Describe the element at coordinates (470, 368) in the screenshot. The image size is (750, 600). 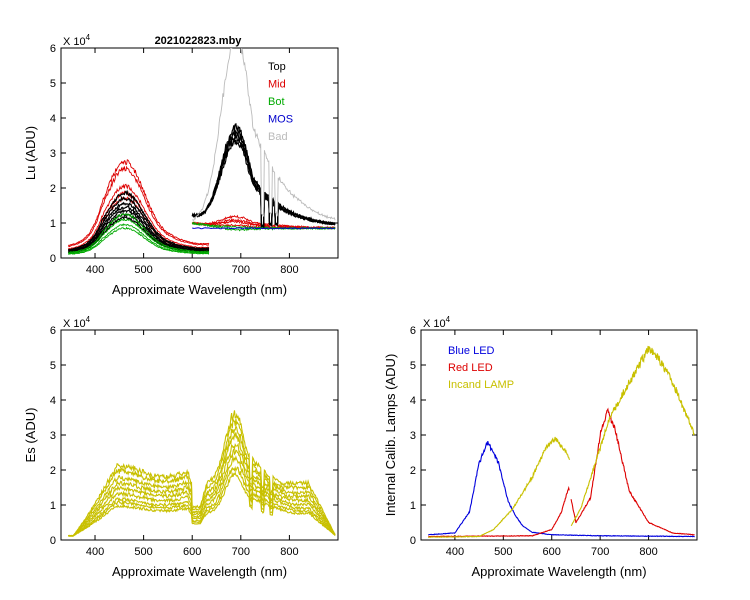
I see `legend-entry-red-led: Red LED` at that location.